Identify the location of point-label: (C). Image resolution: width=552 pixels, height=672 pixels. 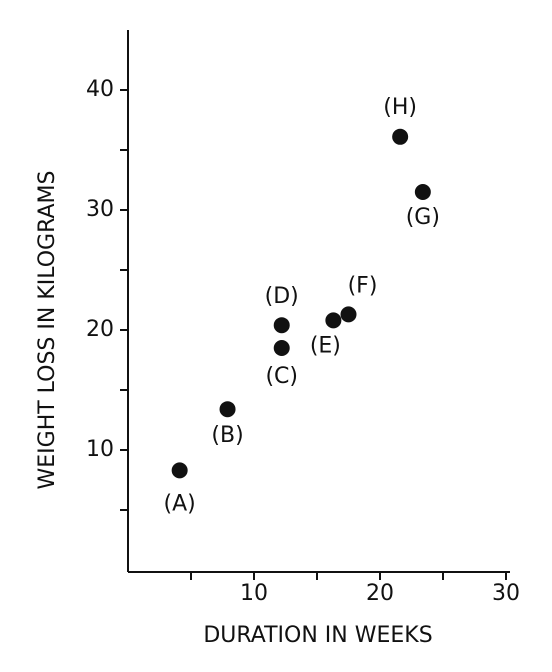
(281, 376).